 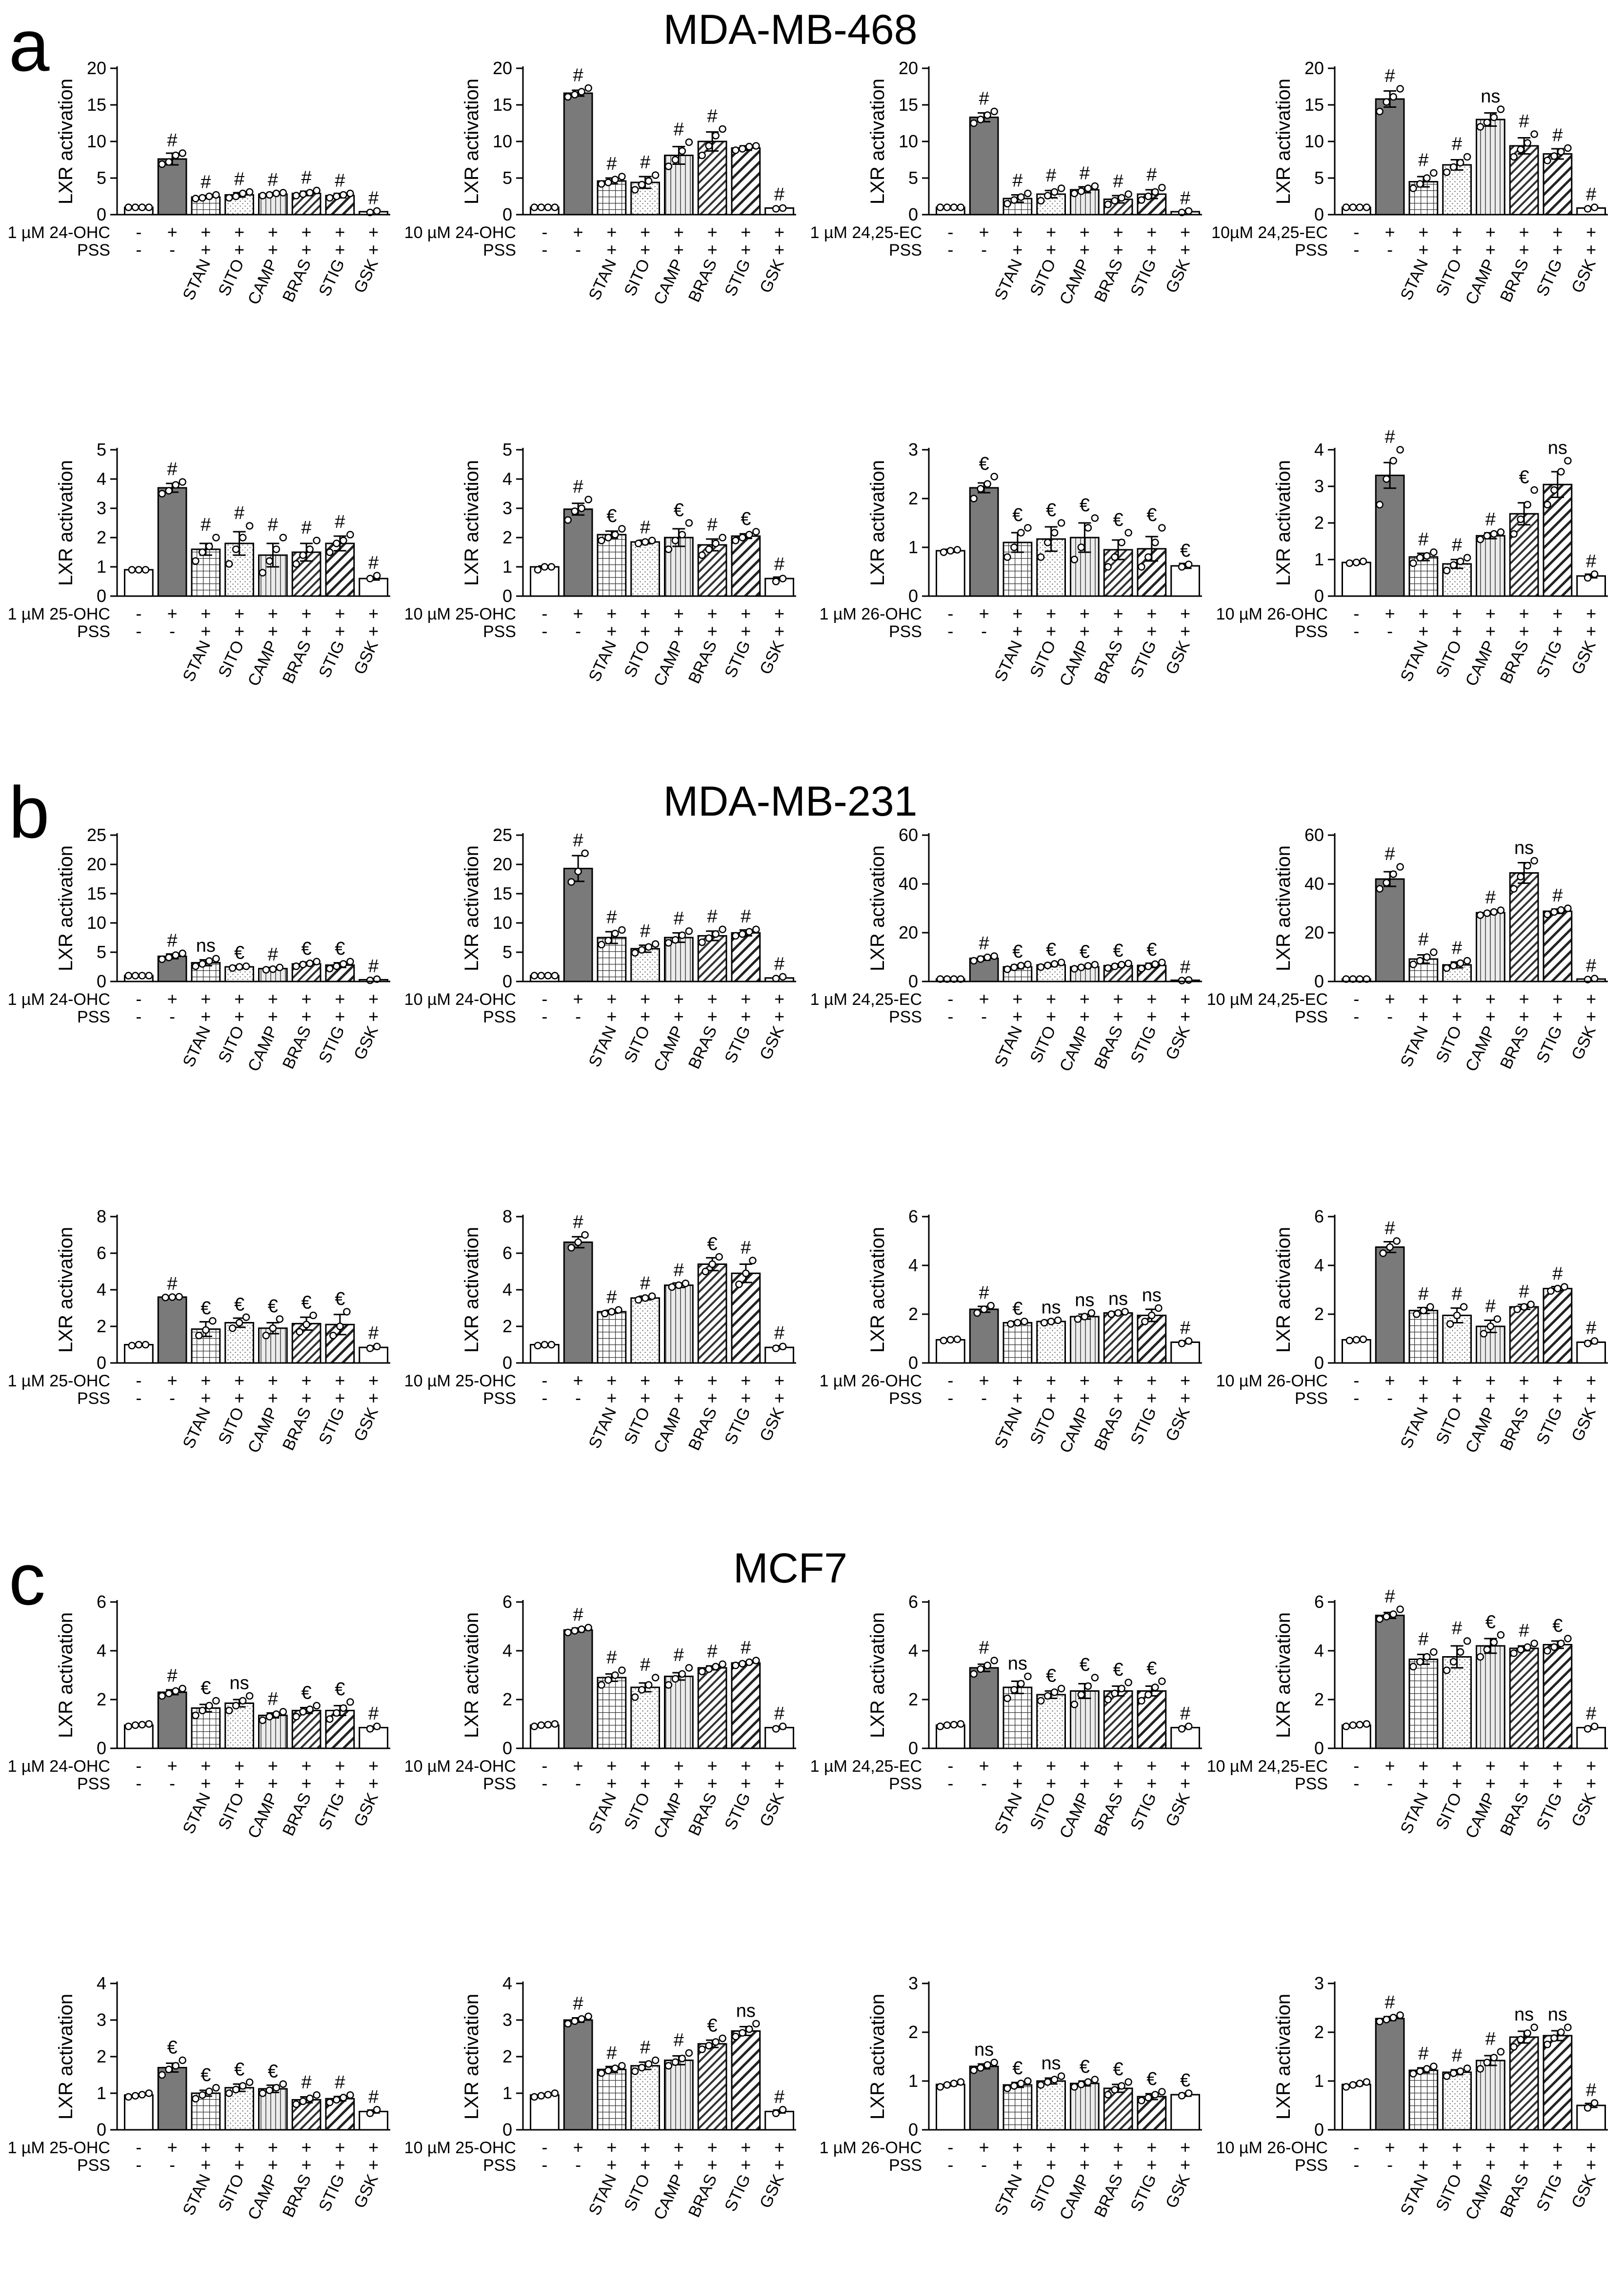 What do you see at coordinates (909, 105) in the screenshot?
I see `y-tick-label: 15` at bounding box center [909, 105].